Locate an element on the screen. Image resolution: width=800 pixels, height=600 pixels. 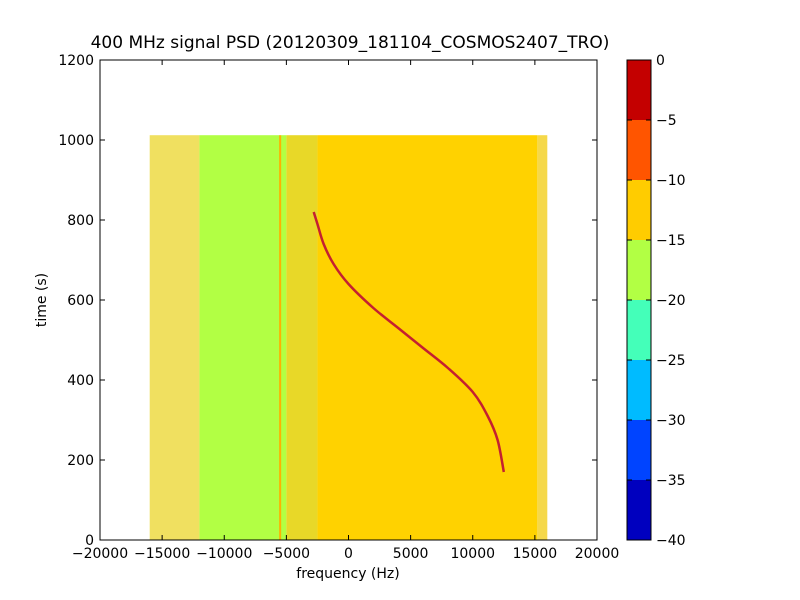
colorbar-tick-label: −10 is located at coordinates (671, 181).